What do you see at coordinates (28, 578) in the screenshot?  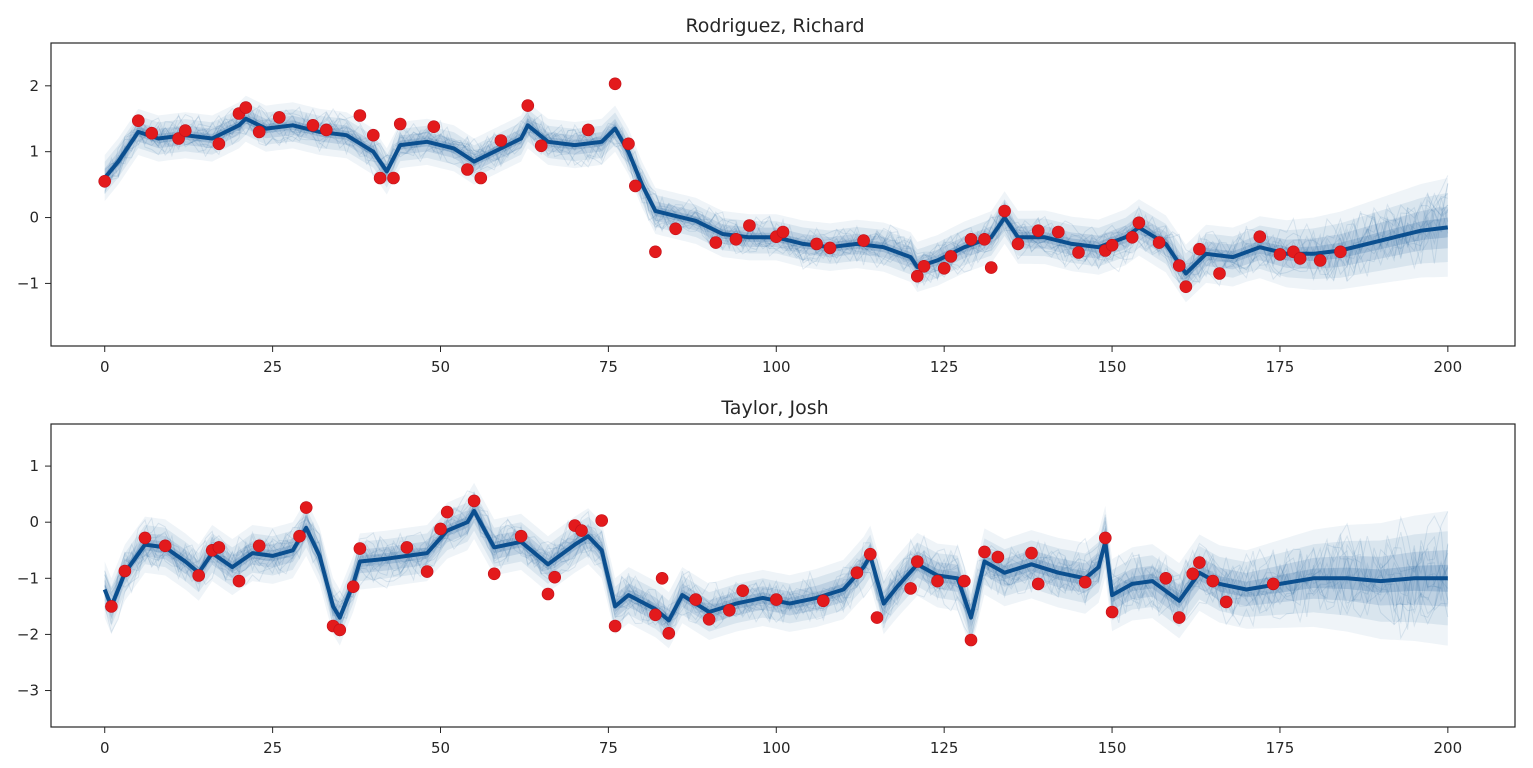 I see `y-tick-label: −1` at bounding box center [28, 578].